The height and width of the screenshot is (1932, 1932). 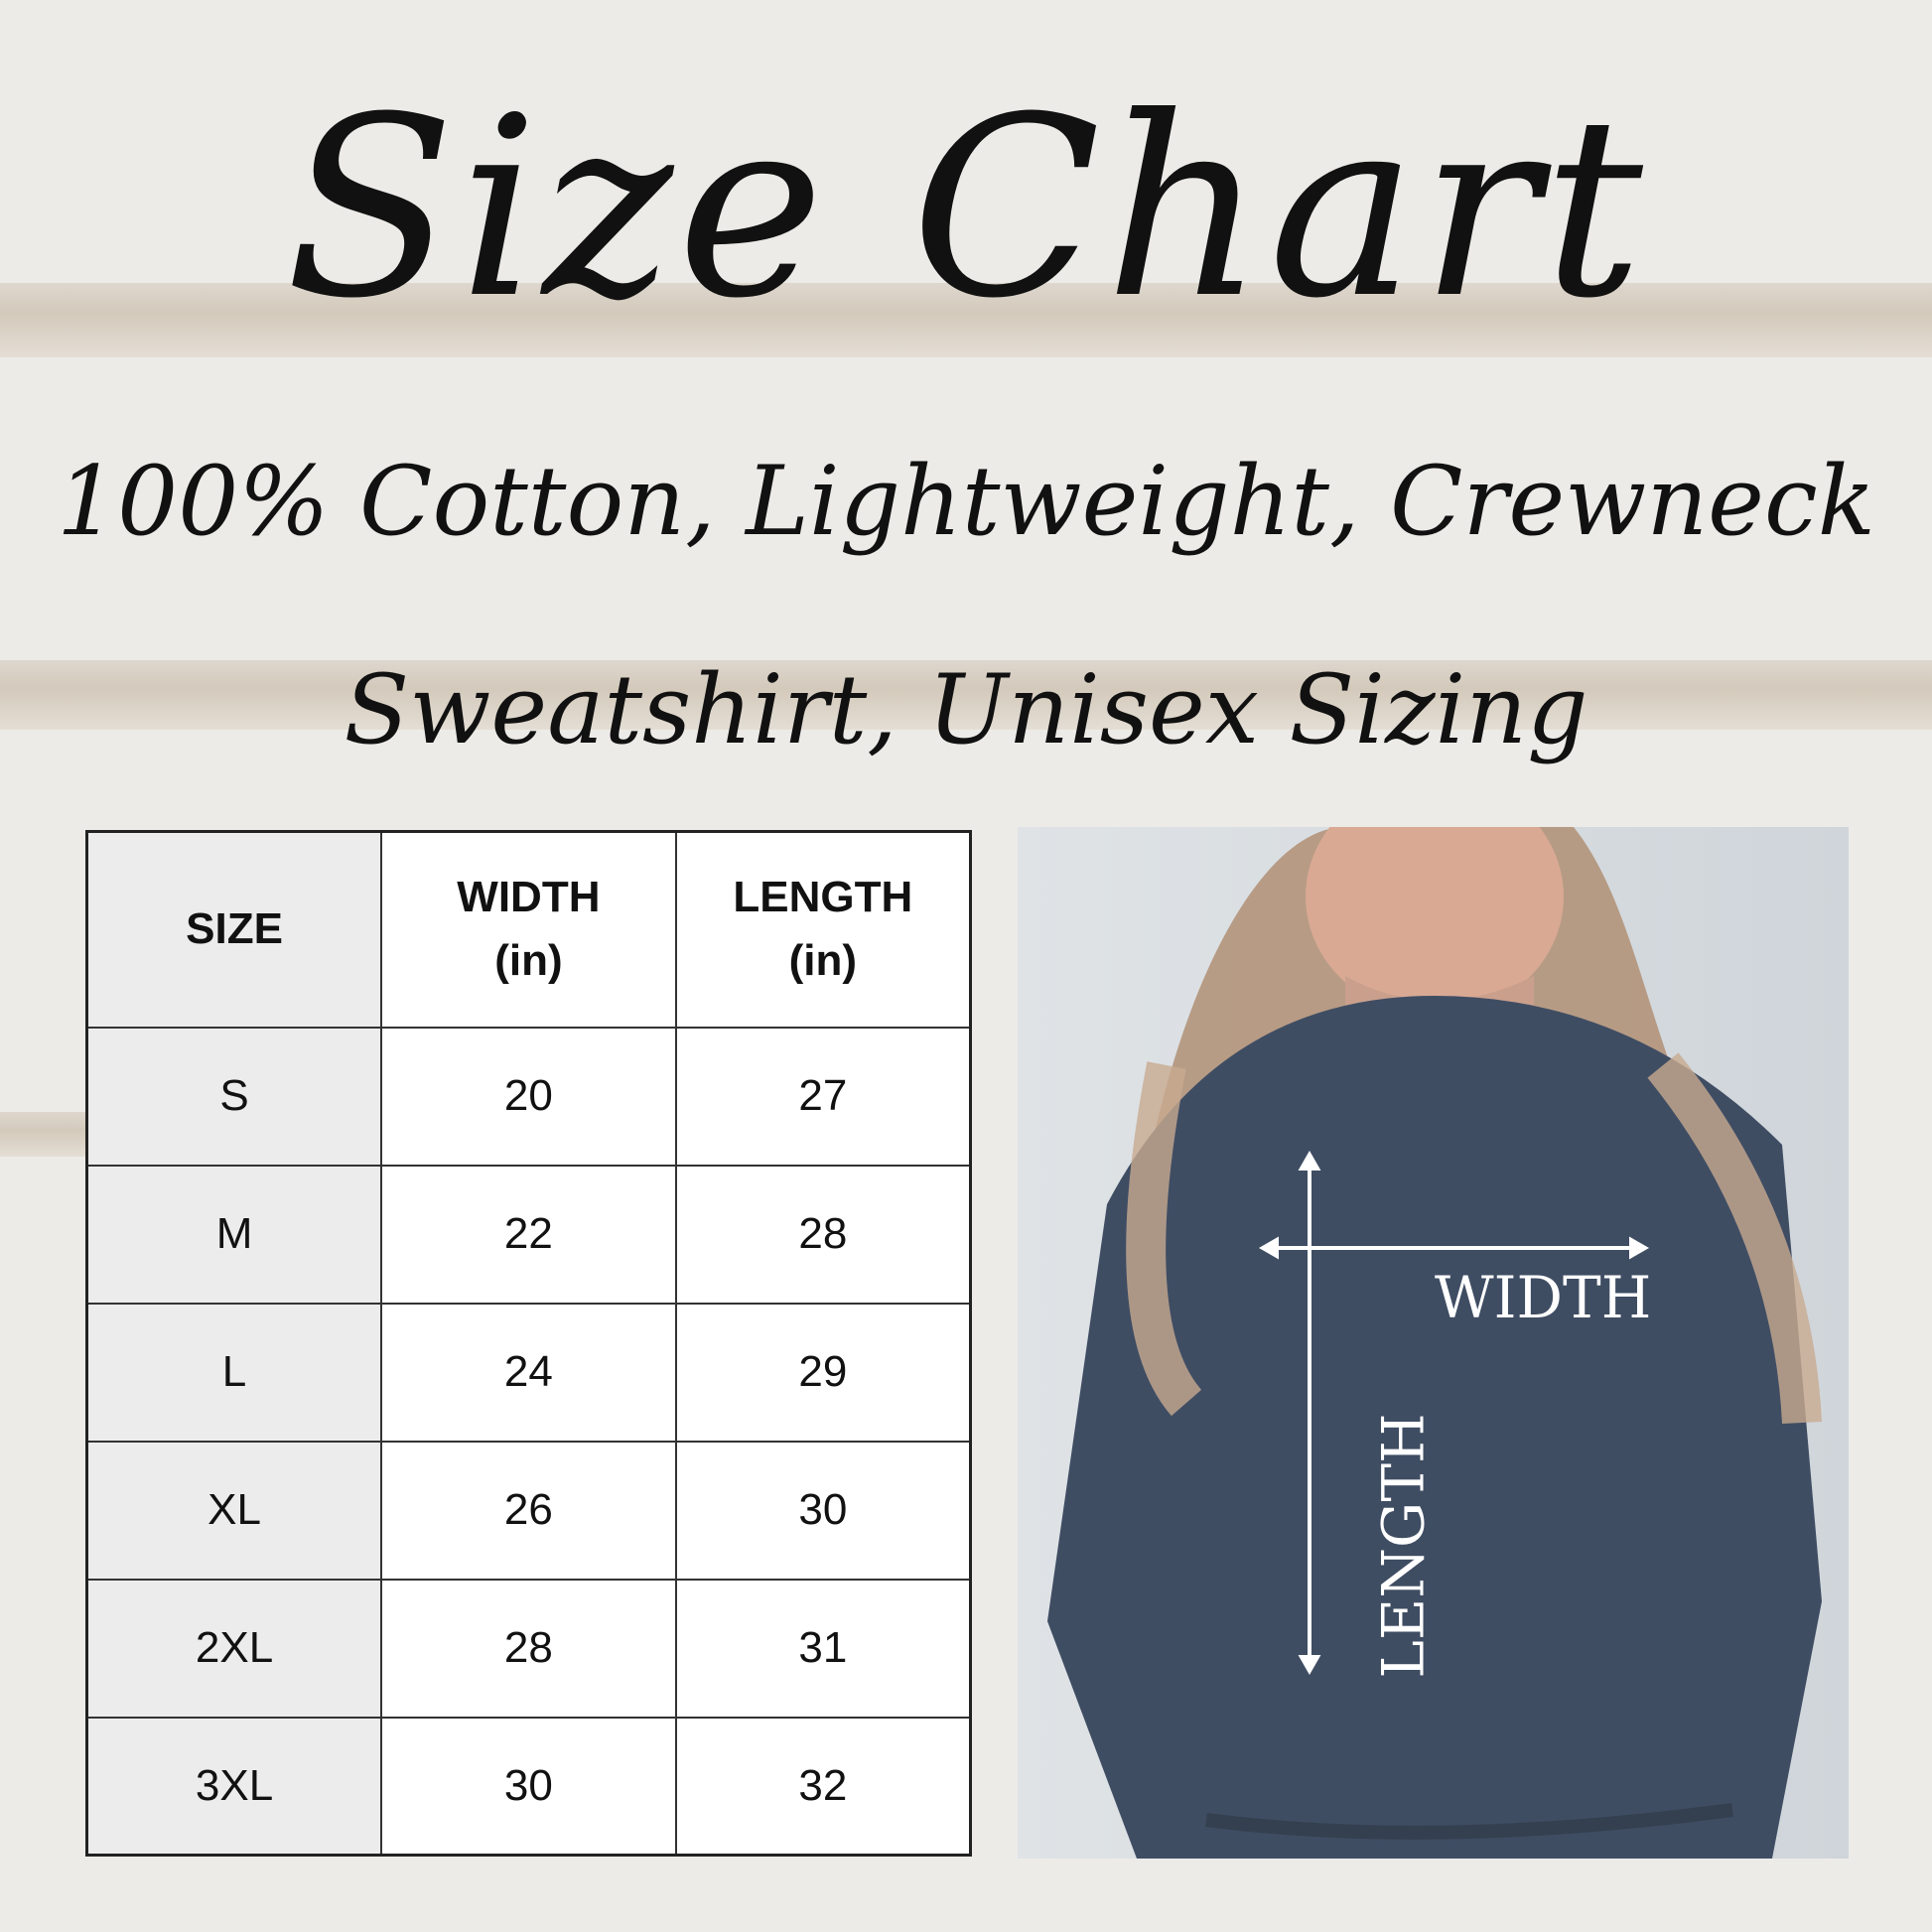 I want to click on subtitle-line-1: 100% Cotton, Lightweight, Crewneck, so click(x=966, y=502).